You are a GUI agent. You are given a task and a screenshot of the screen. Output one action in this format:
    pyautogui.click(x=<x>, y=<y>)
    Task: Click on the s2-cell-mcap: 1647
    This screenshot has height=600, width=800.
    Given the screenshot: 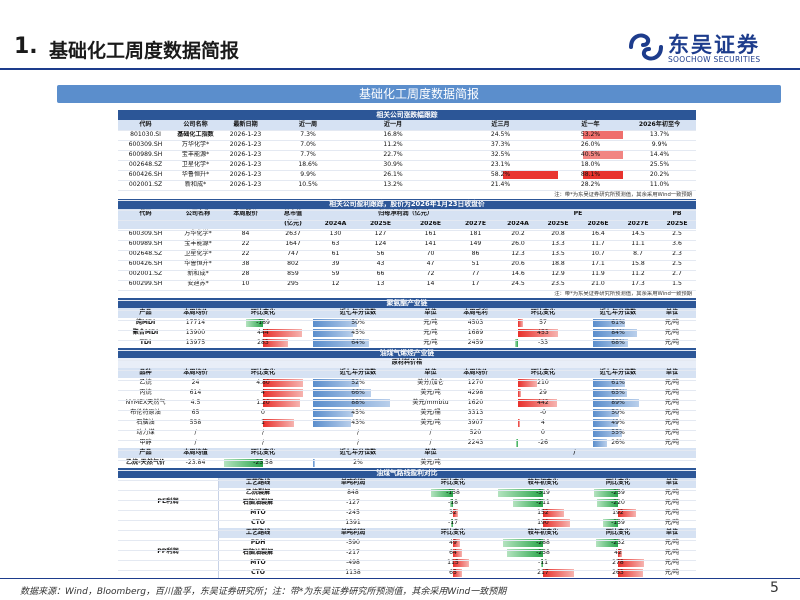 What is the action you would take?
    pyautogui.click(x=293, y=243)
    